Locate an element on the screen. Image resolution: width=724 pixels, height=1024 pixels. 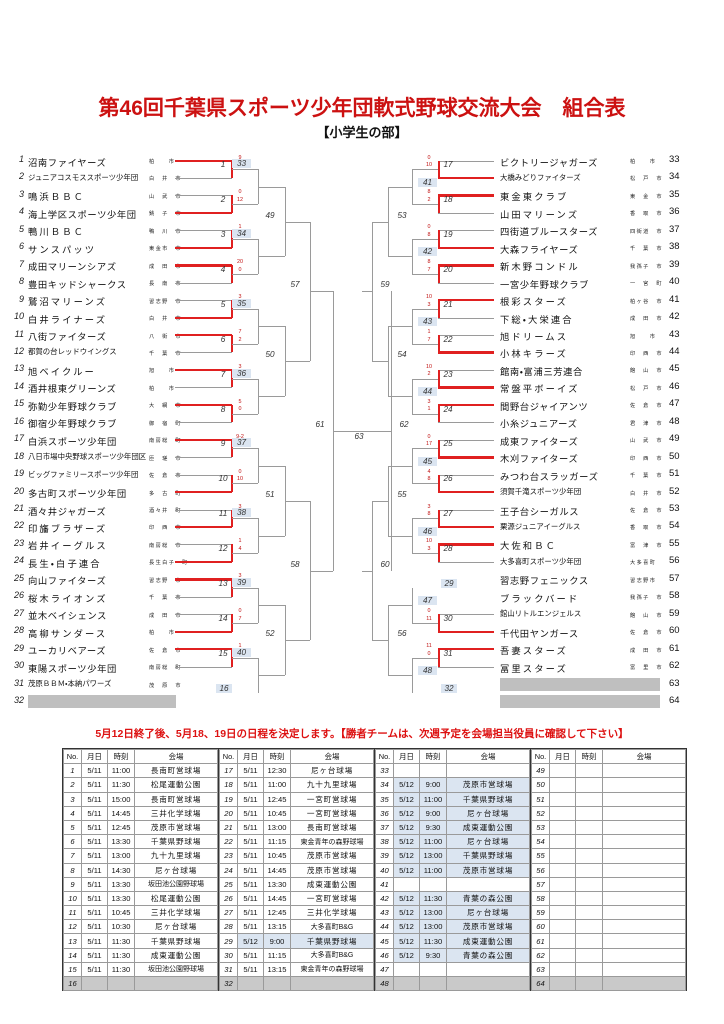
schedule-header-vn: 会場 is located at coordinates (176, 756).